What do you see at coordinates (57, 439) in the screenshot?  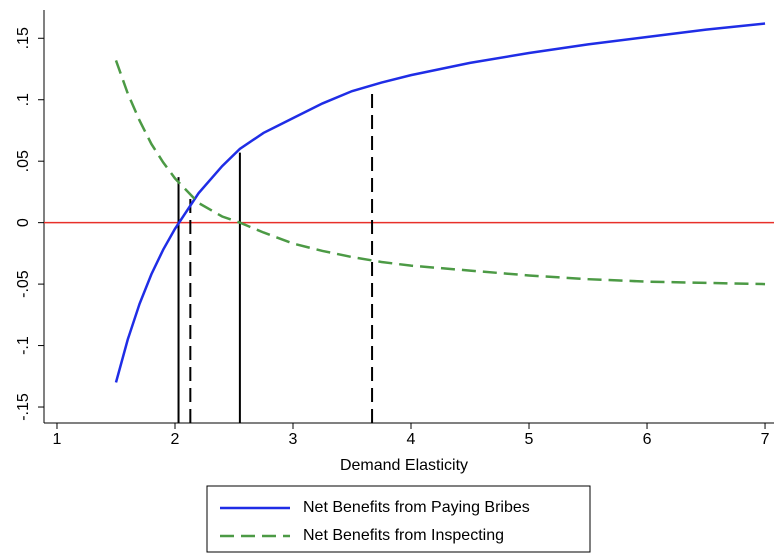 I see `x-tick-label: 1` at bounding box center [57, 439].